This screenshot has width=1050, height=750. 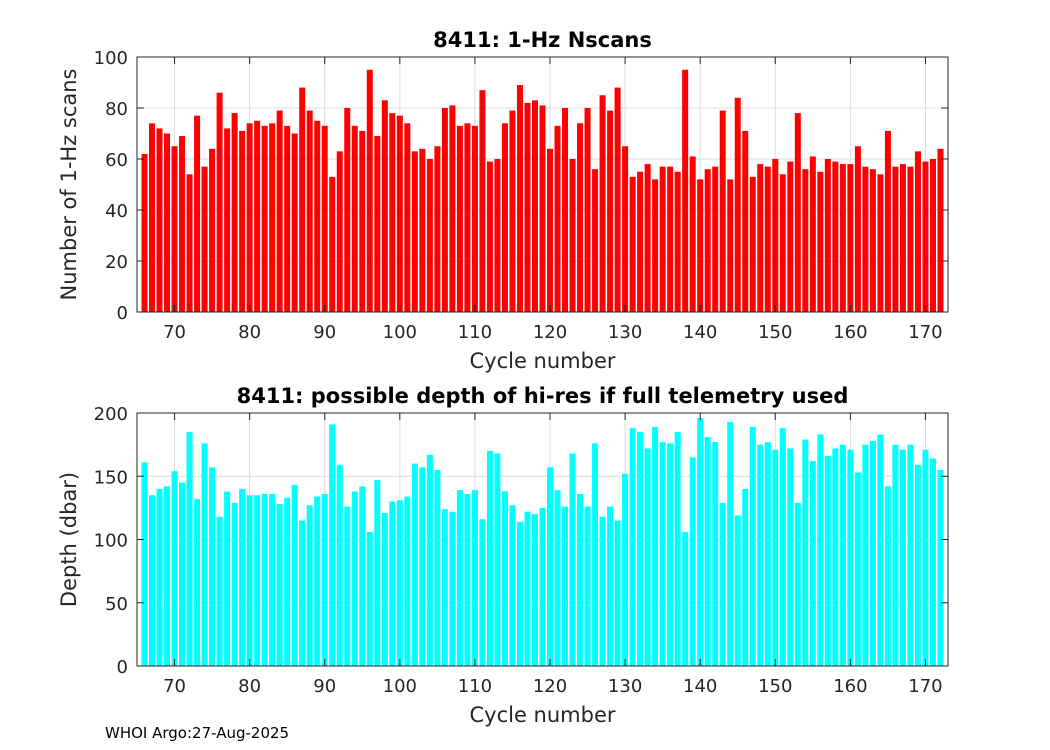 I want to click on x-tick-label: 110, so click(x=475, y=332).